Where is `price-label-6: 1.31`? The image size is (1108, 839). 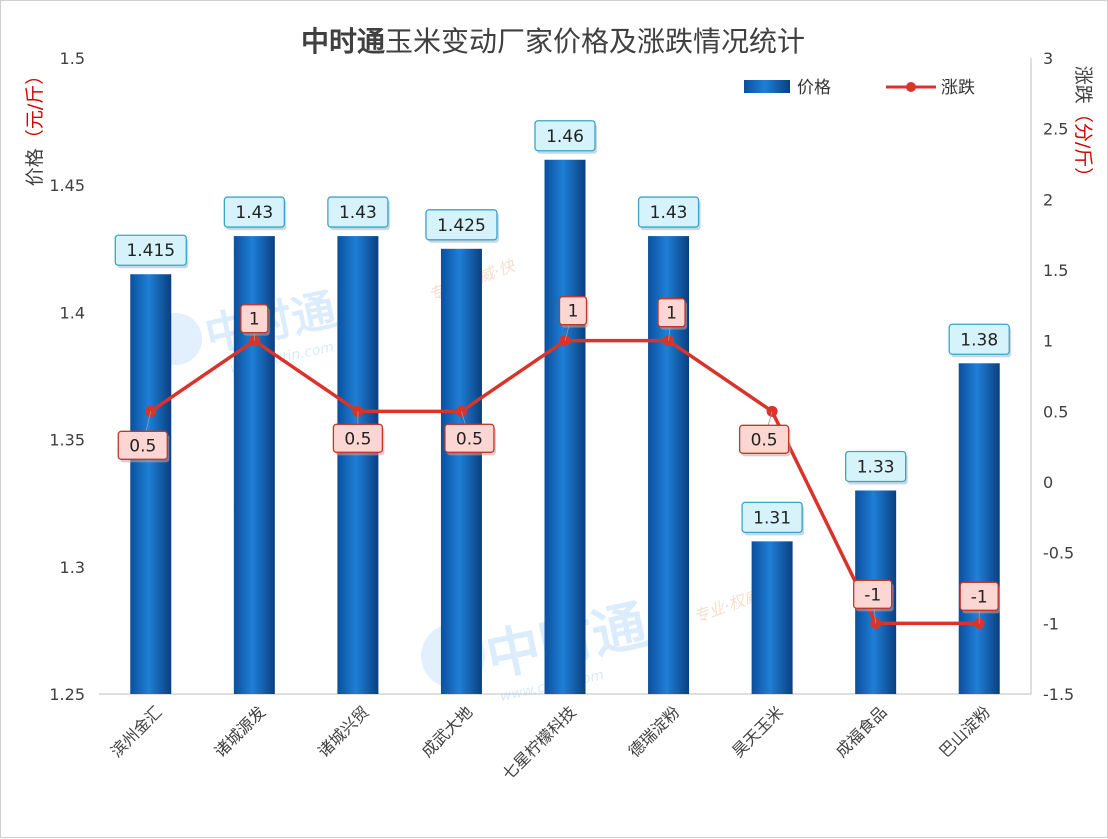 price-label-6: 1.31 is located at coordinates (773, 518).